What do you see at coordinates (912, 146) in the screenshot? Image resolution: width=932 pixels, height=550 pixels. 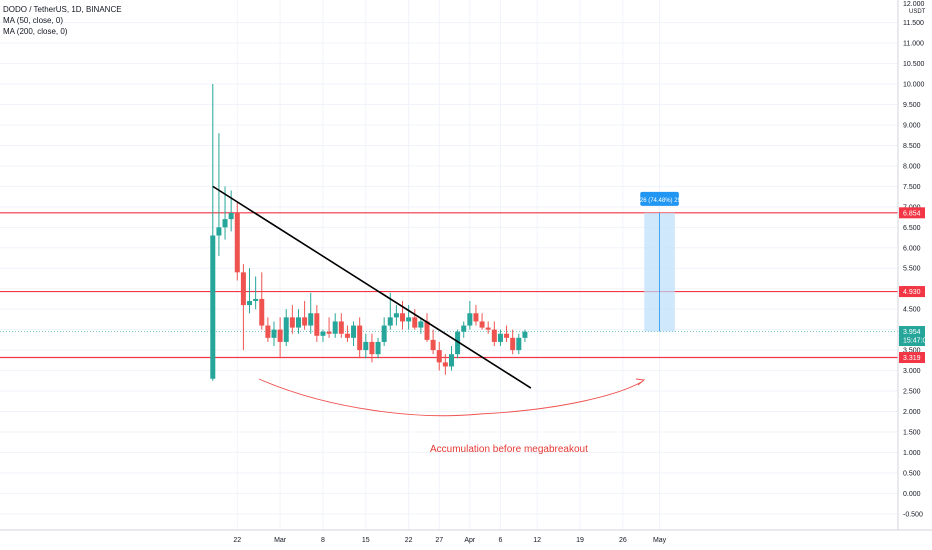 I see `y-tick-label: 8.500` at bounding box center [912, 146].